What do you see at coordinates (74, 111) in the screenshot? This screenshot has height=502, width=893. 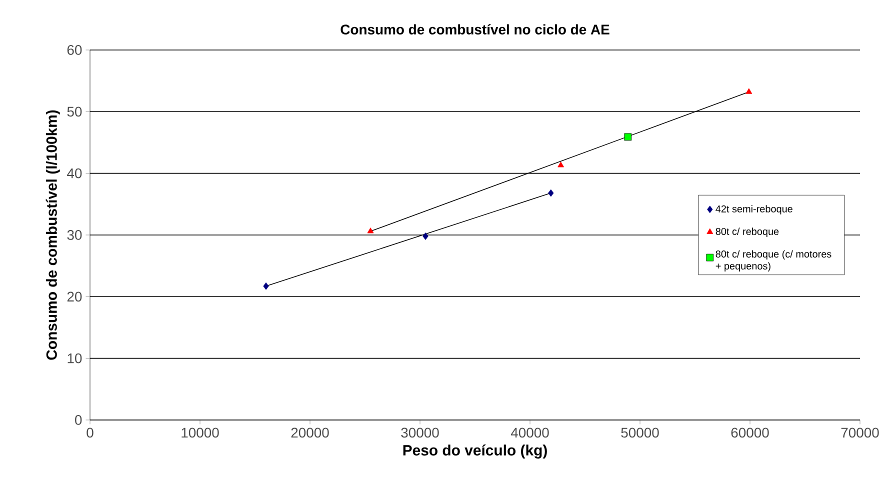 I see `y-tick-label: 50` at bounding box center [74, 111].